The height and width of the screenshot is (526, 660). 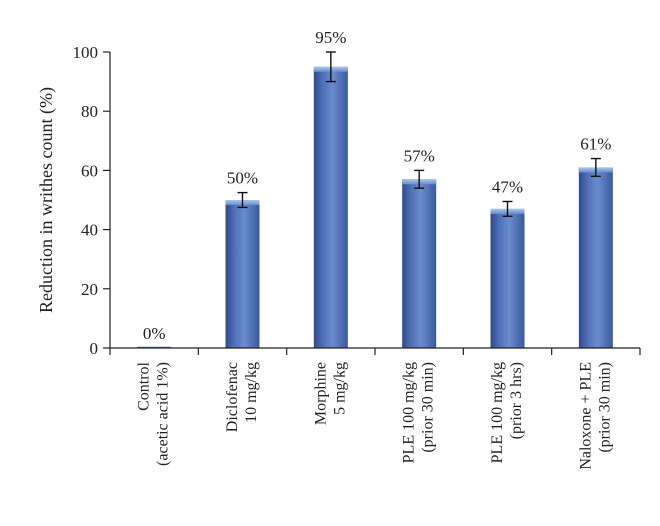 What do you see at coordinates (92, 200) in the screenshot?
I see `y-axis: 0 20 40 60 80 100` at bounding box center [92, 200].